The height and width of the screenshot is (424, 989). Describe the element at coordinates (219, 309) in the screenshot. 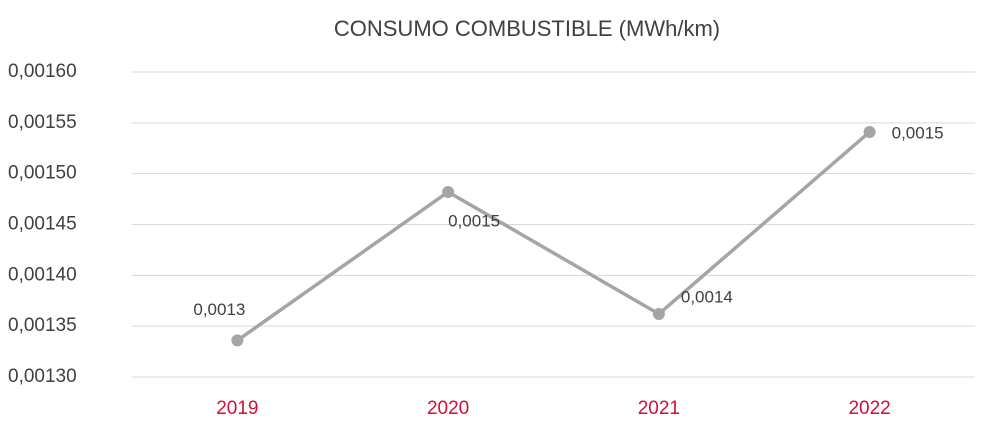

I see `data-label: 0,0013` at that location.